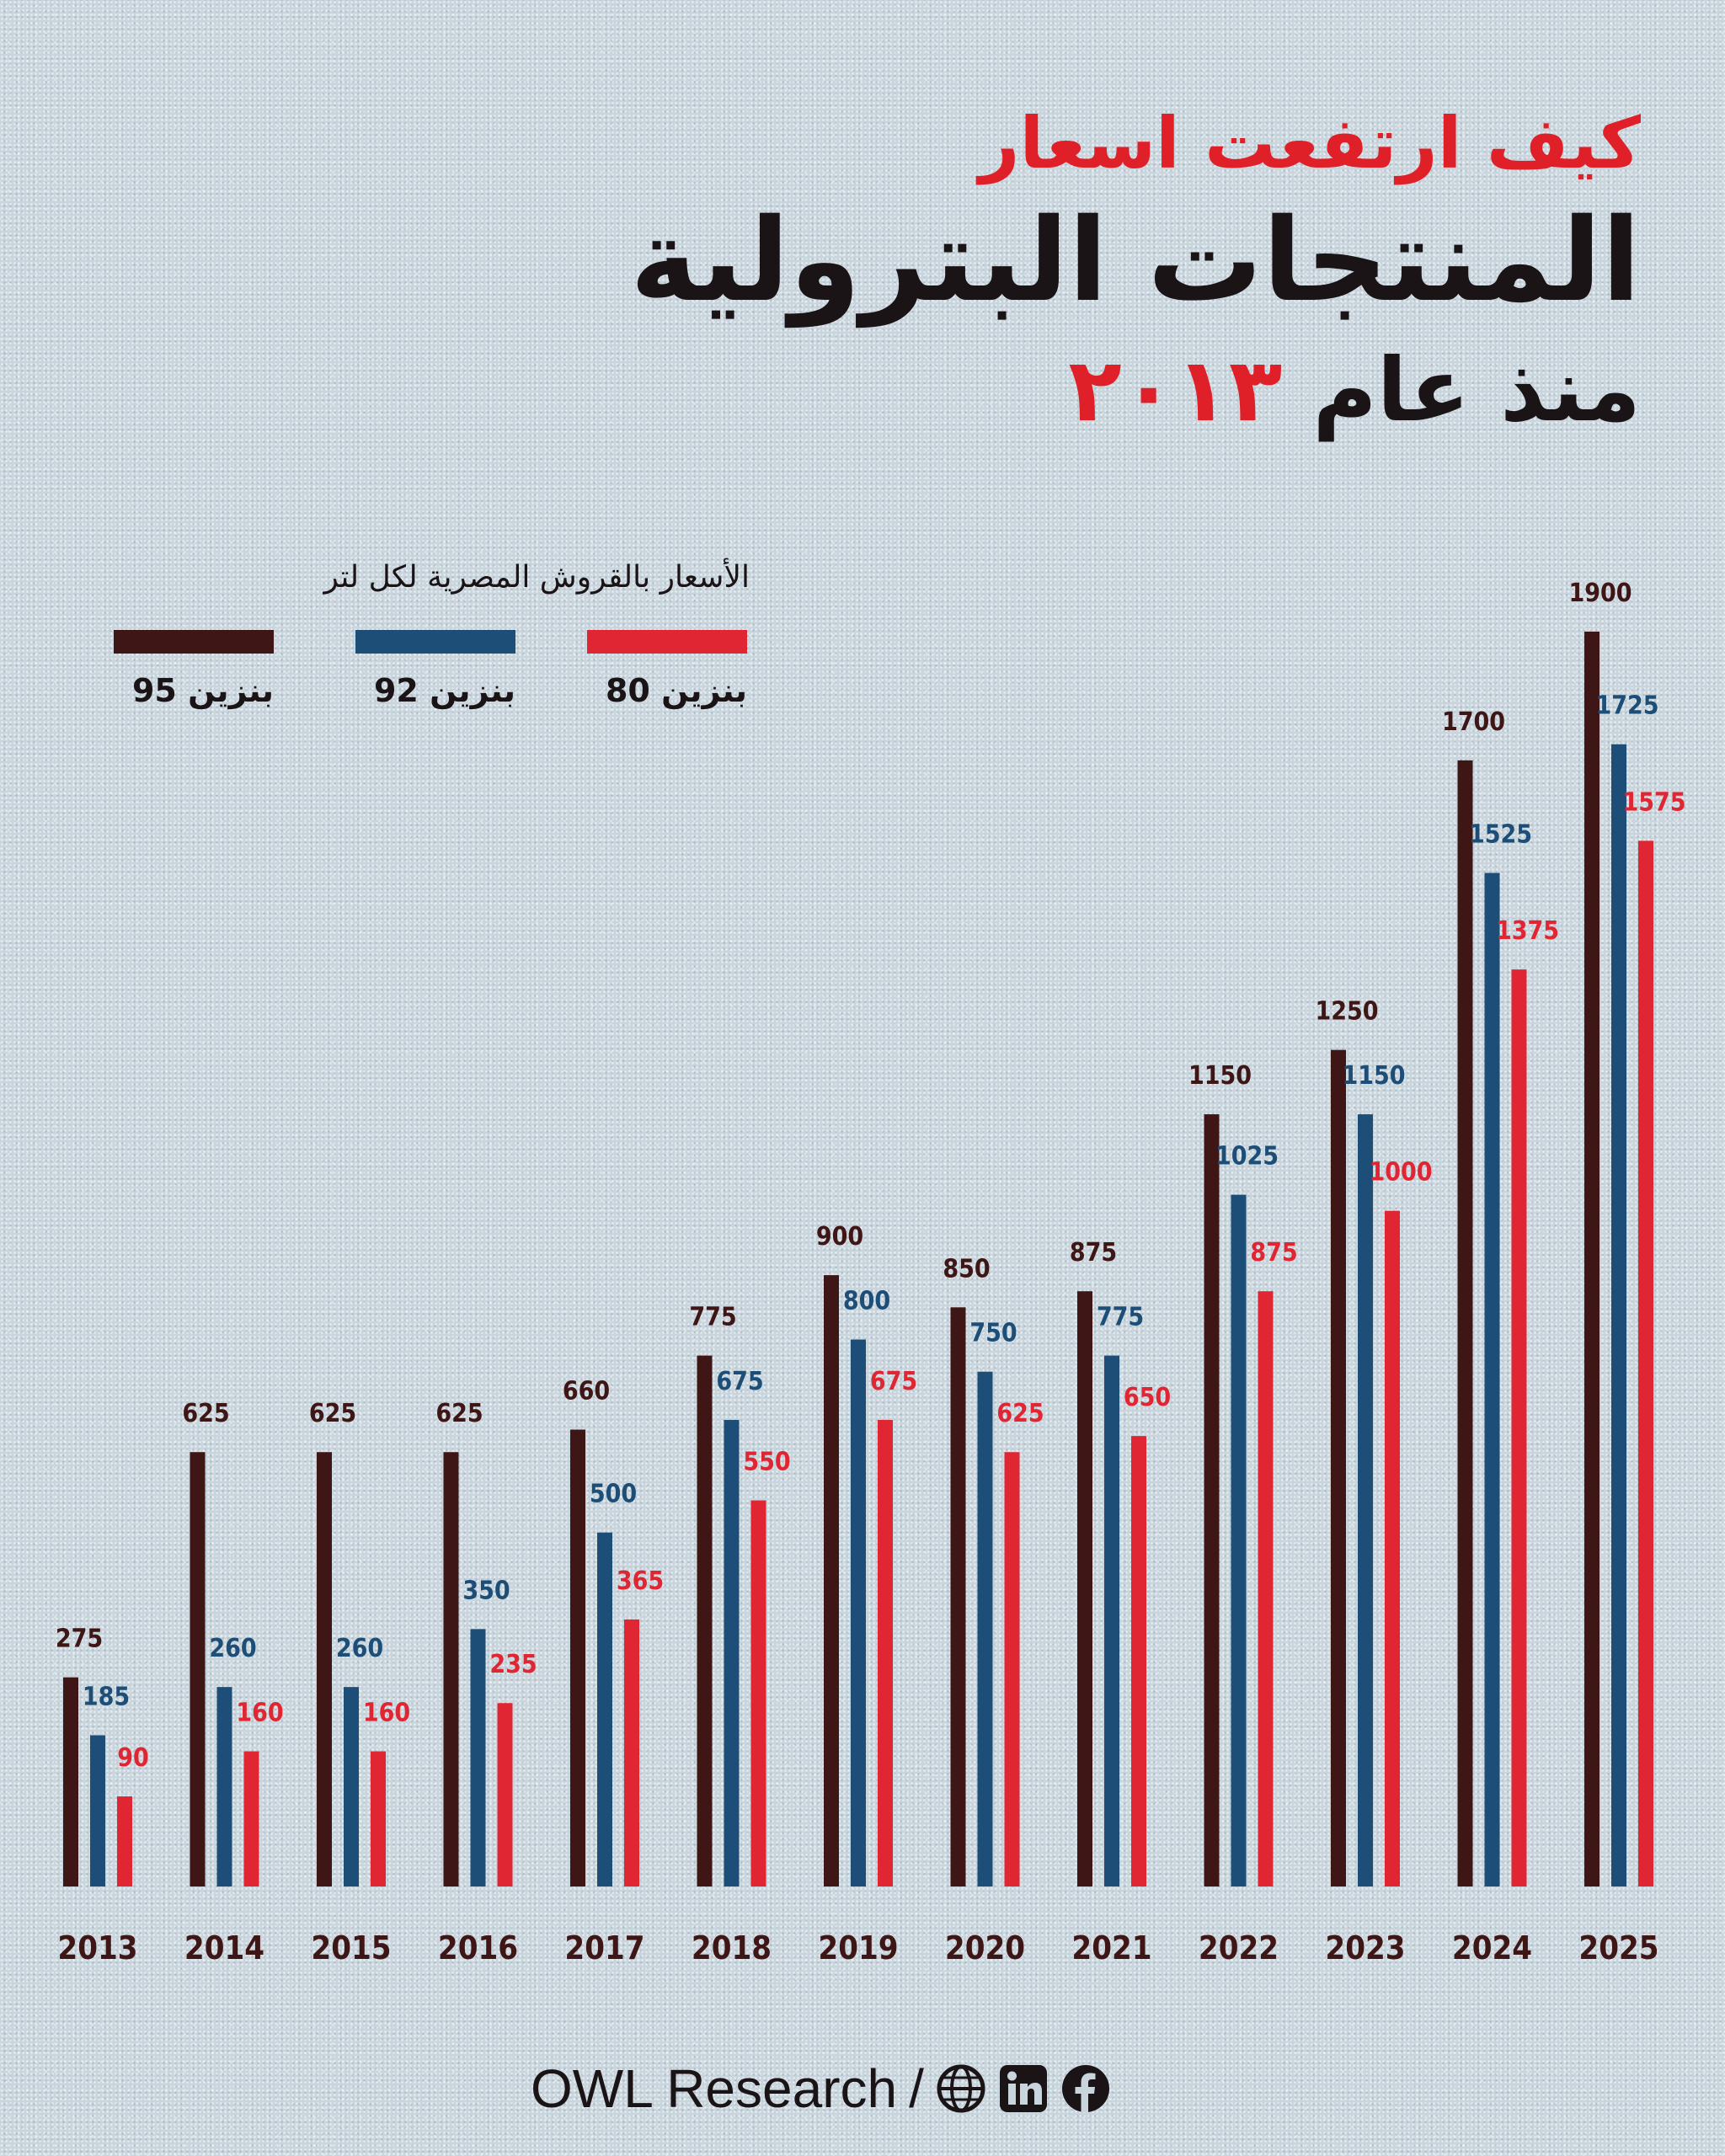 The image size is (1725, 2156). What do you see at coordinates (1373, 1076) in the screenshot?
I see `data-label-2023-1: 1150` at bounding box center [1373, 1076].